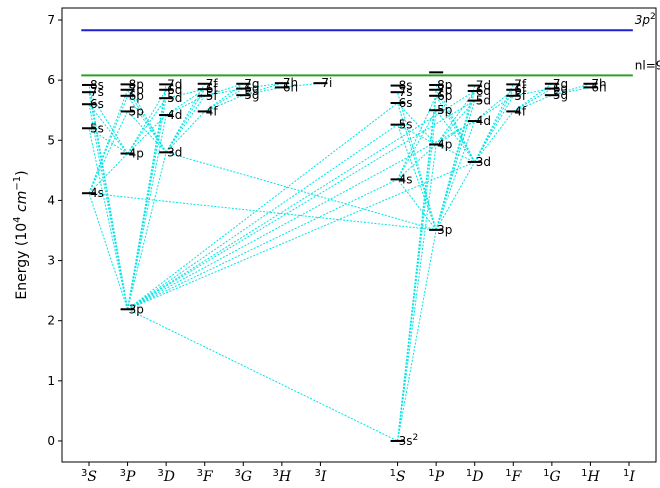  Describe the element at coordinates (136, 111) in the screenshot. I see `level-label-t_5p: 5p` at that location.